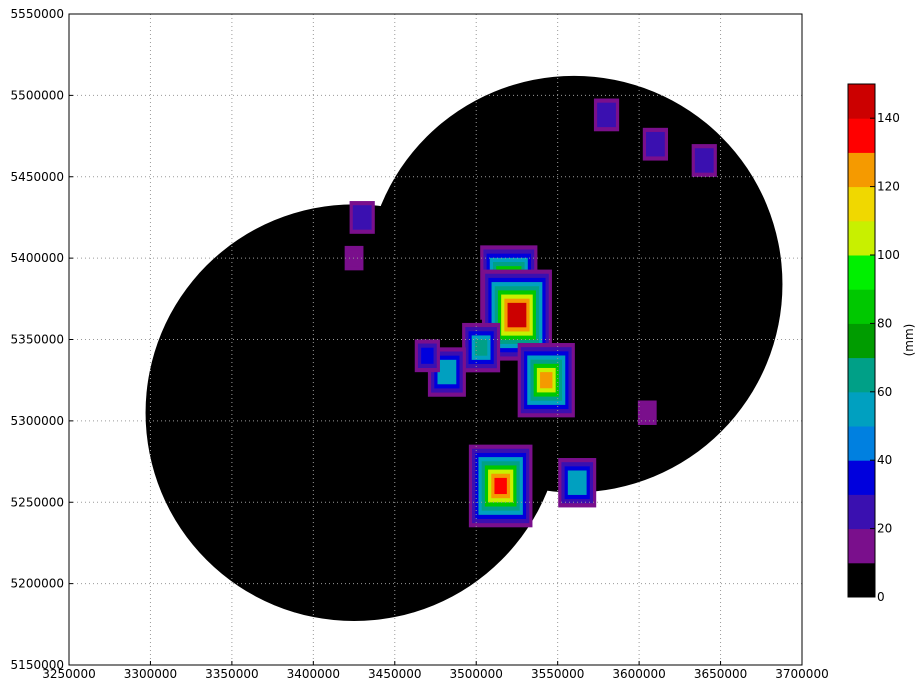  I want to click on x-tick-label: 3550000, so click(557, 674).